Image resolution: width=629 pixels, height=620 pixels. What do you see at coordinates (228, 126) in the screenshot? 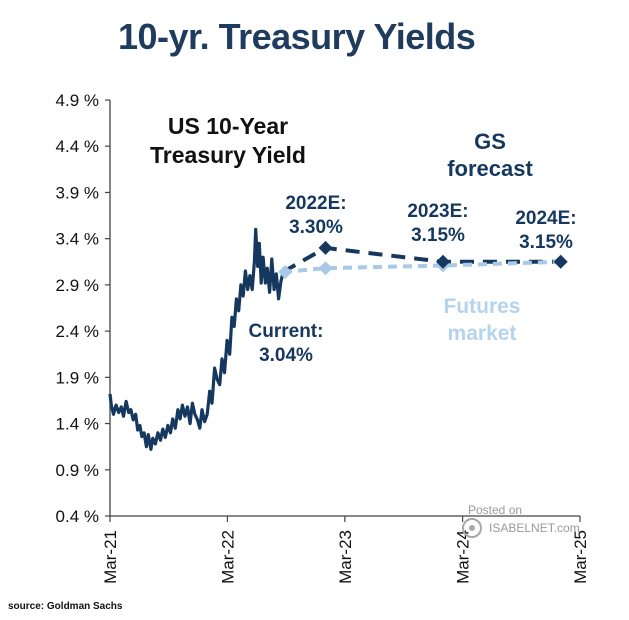
I see `chart-inner-title-line: US 10-Year` at bounding box center [228, 126].